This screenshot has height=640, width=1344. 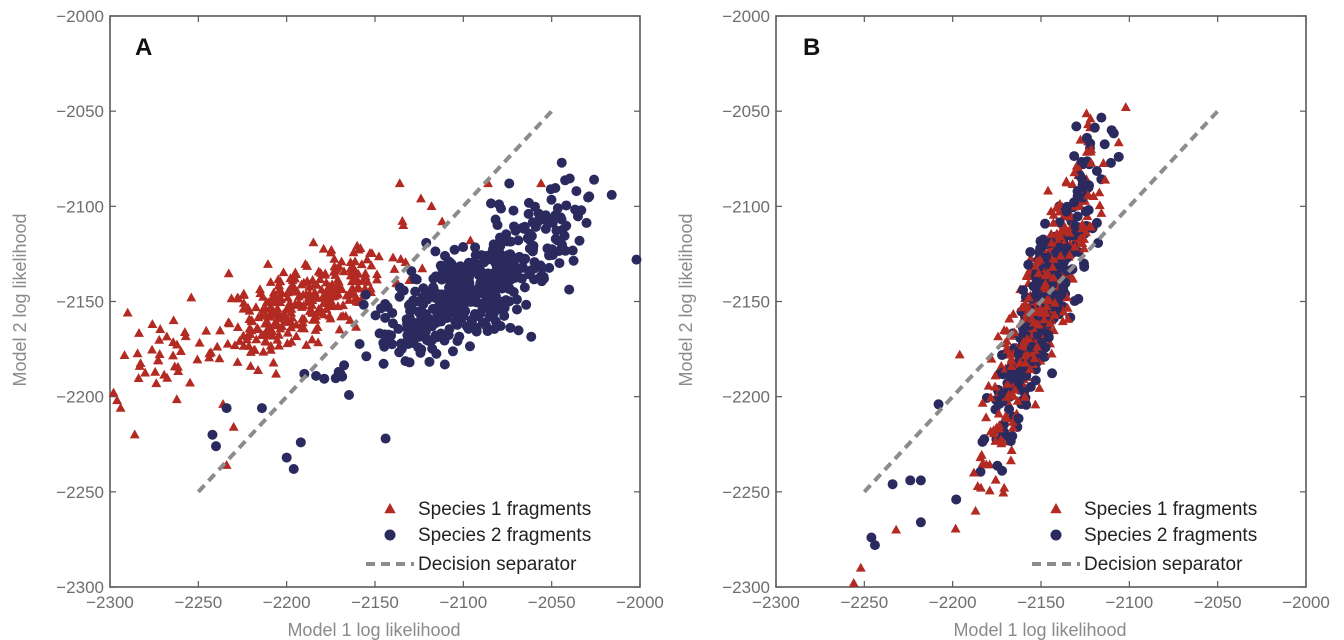 What do you see at coordinates (497, 564) in the screenshot?
I see `legend-label-separator: Decision separator` at bounding box center [497, 564].